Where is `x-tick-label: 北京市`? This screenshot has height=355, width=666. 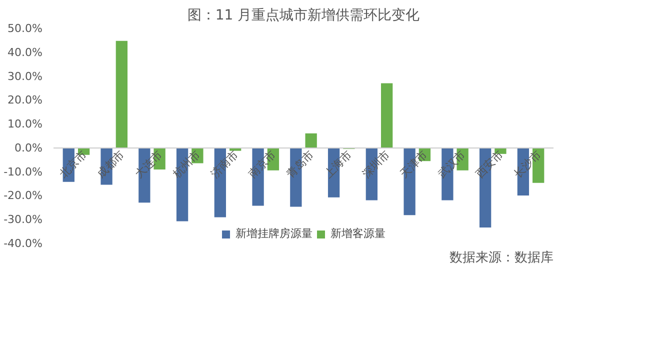 x-tick-label: 北京市 is located at coordinates (73, 164).